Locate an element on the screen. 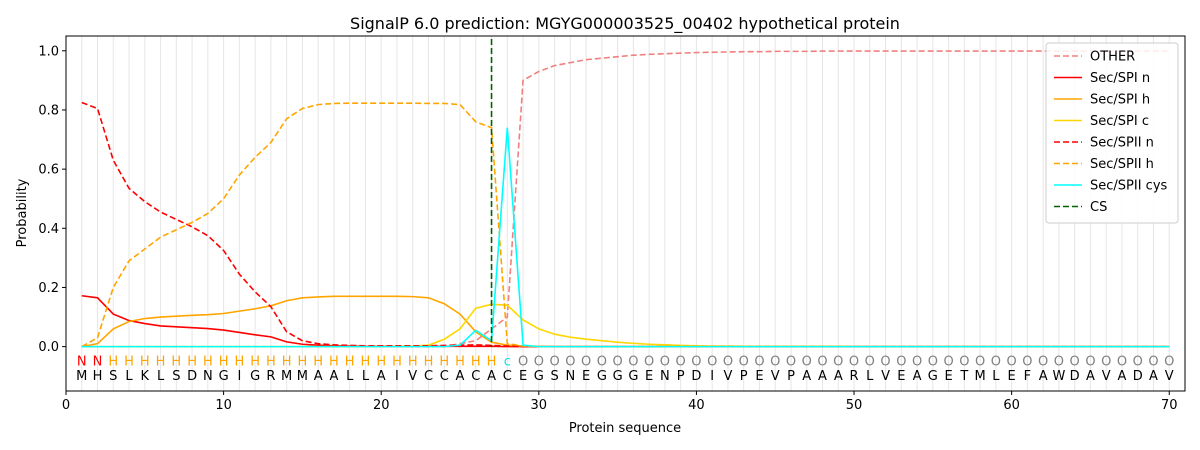 This screenshot has height=450, width=1200. x-tick-label: 20 is located at coordinates (381, 405).